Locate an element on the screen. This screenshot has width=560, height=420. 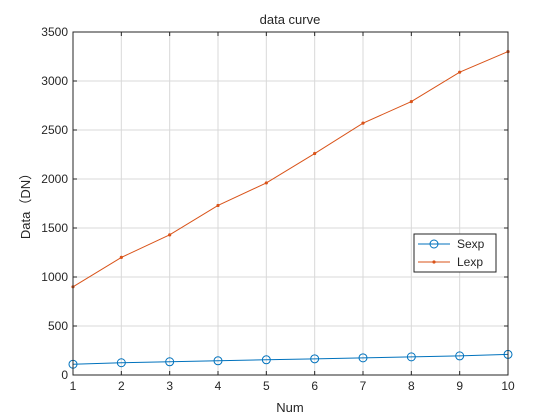
x-tick-label: 7 is located at coordinates (363, 386).